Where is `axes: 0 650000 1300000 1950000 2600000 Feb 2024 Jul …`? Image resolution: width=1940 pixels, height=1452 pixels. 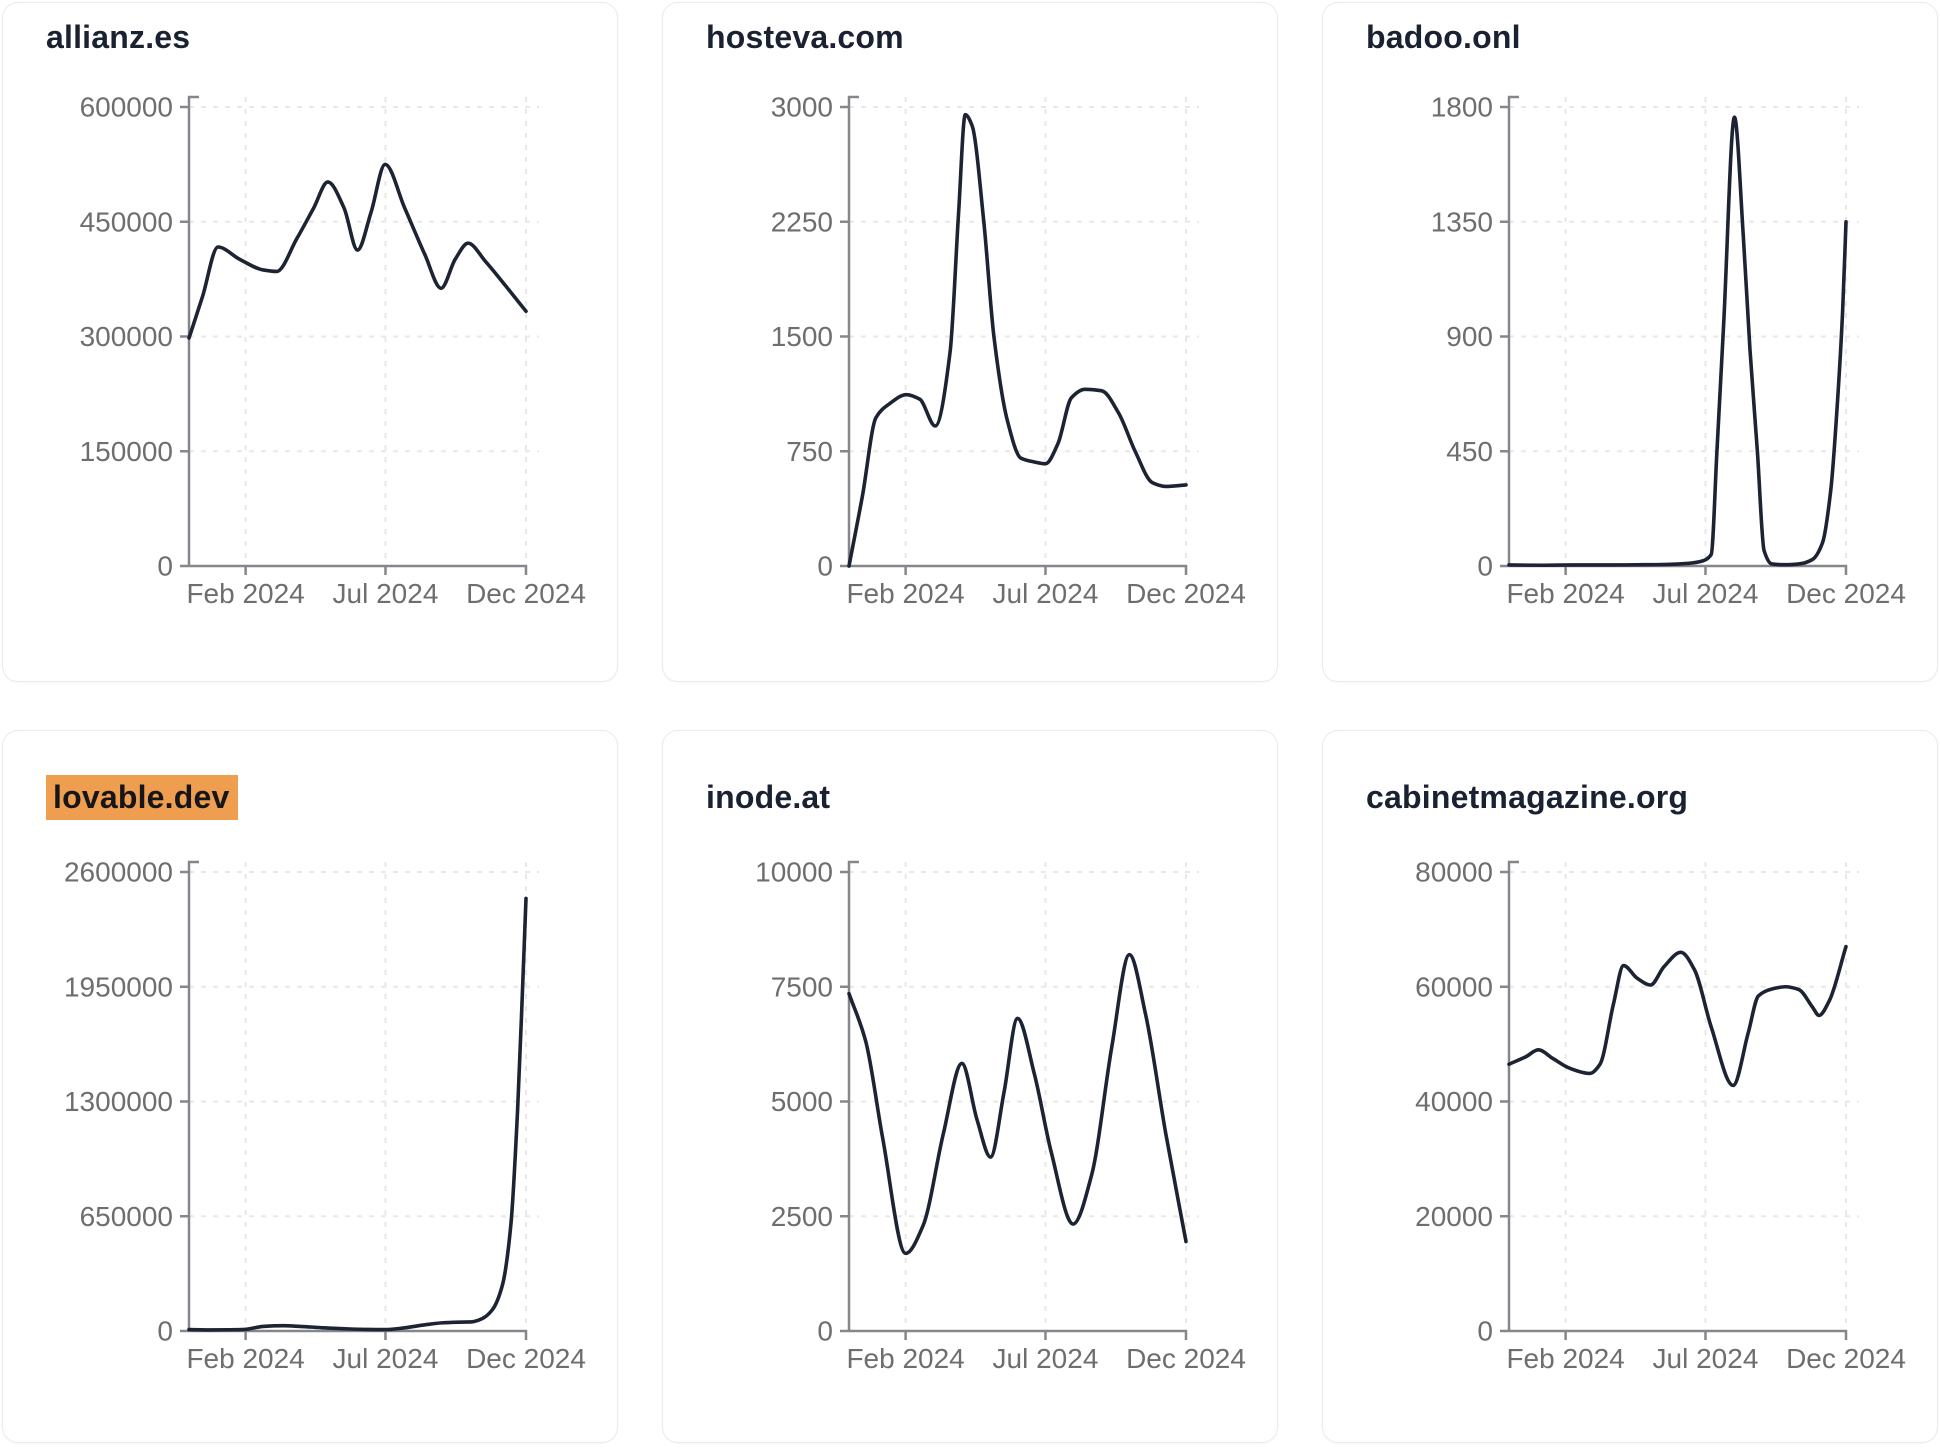 axes: 0 650000 1300000 1950000 2600000 Feb 2024 Jul … is located at coordinates (325, 1115).